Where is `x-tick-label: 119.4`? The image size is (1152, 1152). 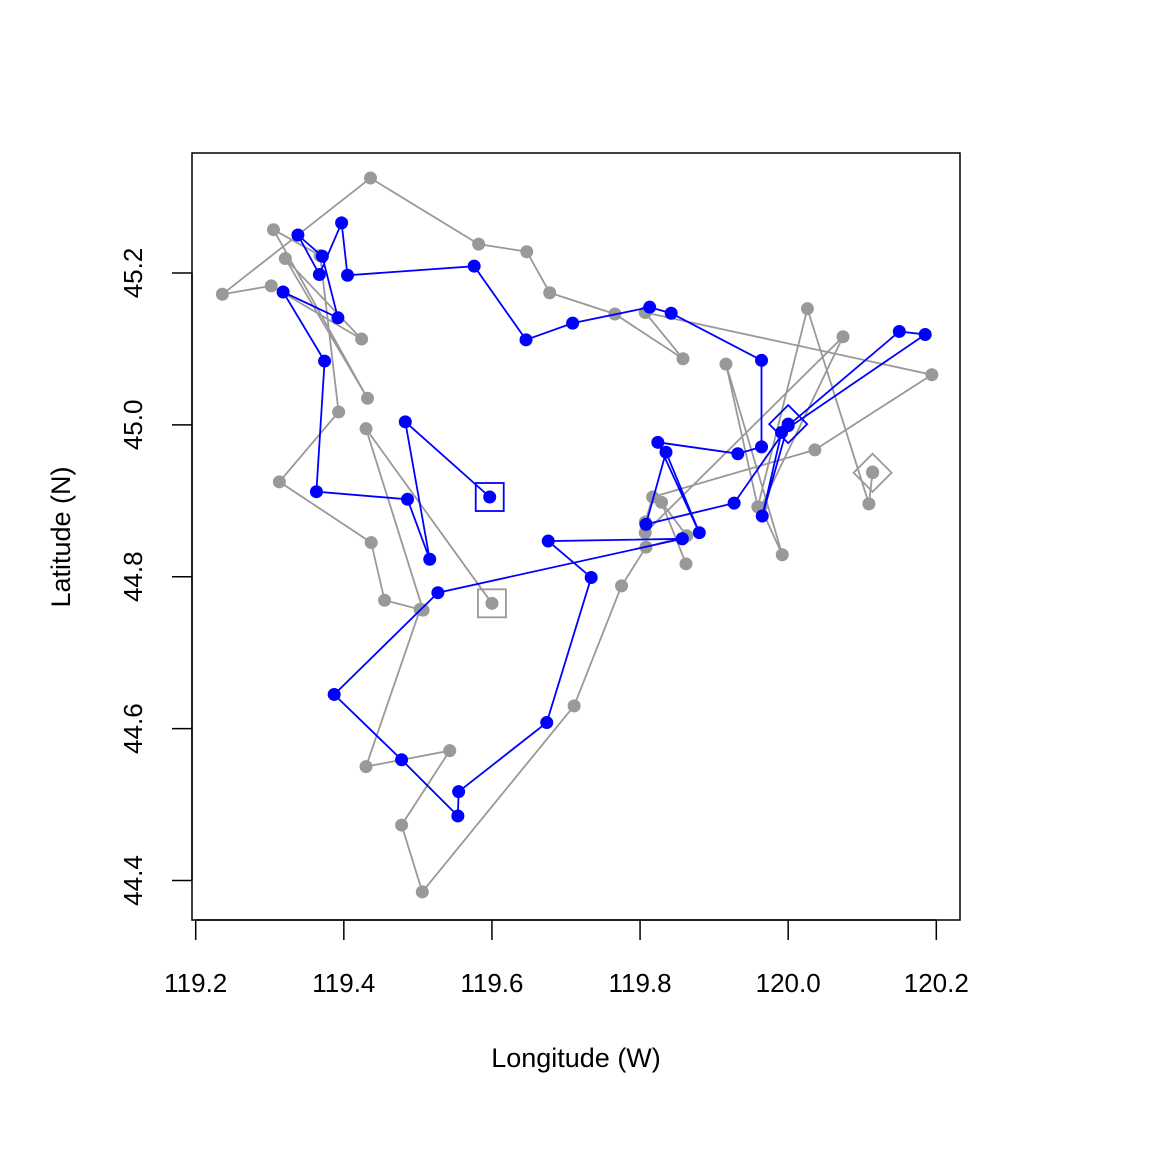
x-tick-label: 119.4 is located at coordinates (343, 983).